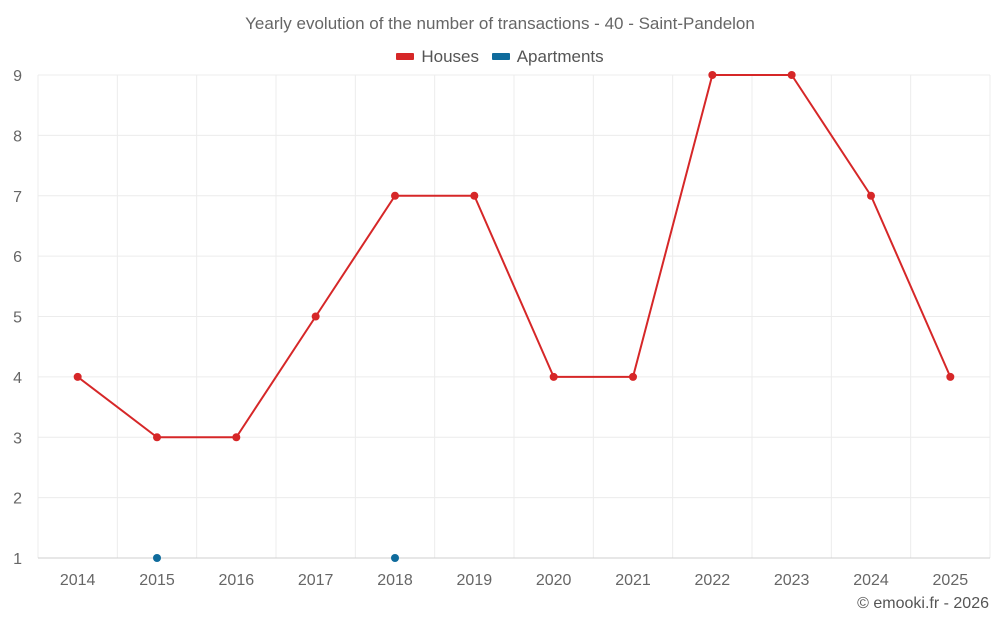 The width and height of the screenshot is (1000, 625). Describe the element at coordinates (871, 195) in the screenshot. I see `data-point-houses-2024` at that location.